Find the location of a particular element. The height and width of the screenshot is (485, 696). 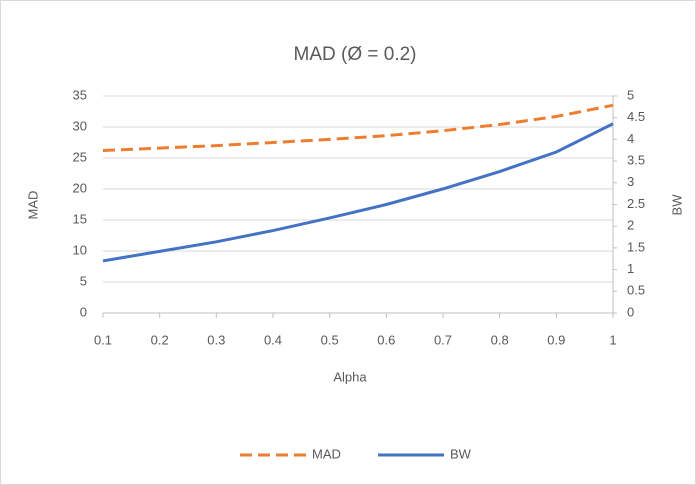

y2-tick-label: 1 is located at coordinates (630, 268).